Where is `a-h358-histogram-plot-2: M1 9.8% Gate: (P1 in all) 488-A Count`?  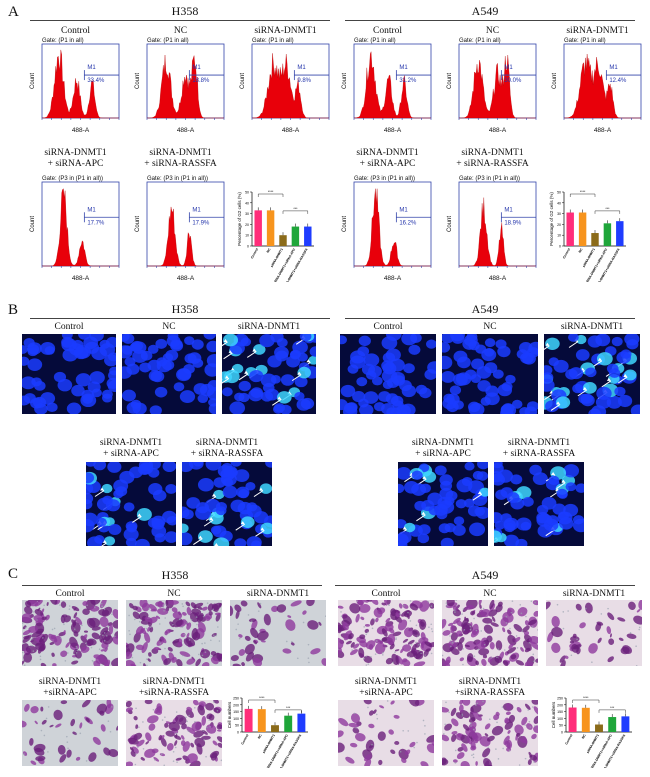 a-h358-histogram-plot-2: M1 9.8% Gate: (P1 in all) 488-A Count is located at coordinates (285, 84).